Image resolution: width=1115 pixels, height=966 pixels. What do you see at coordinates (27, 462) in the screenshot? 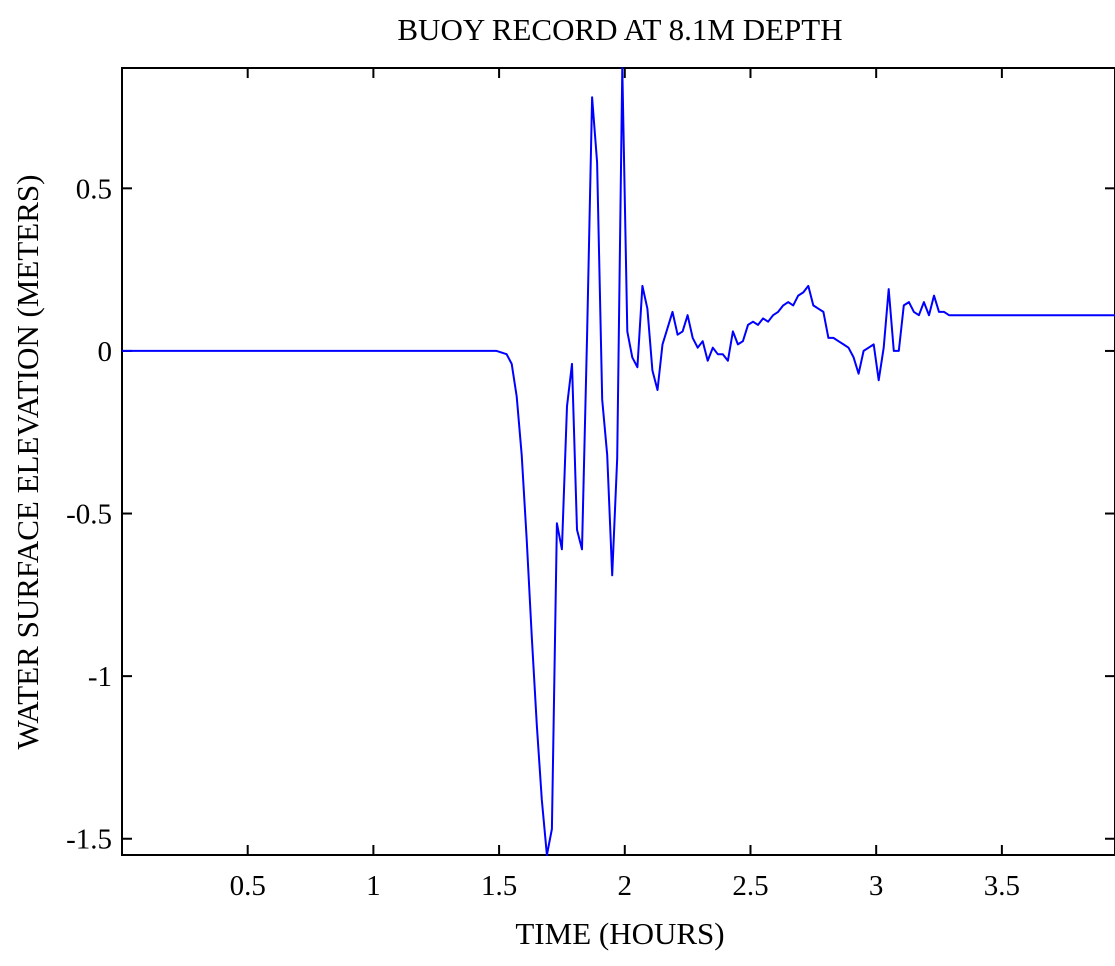
I see `y-axis-label: WATER SURFACE ELEVATION (METERS)` at bounding box center [27, 462].